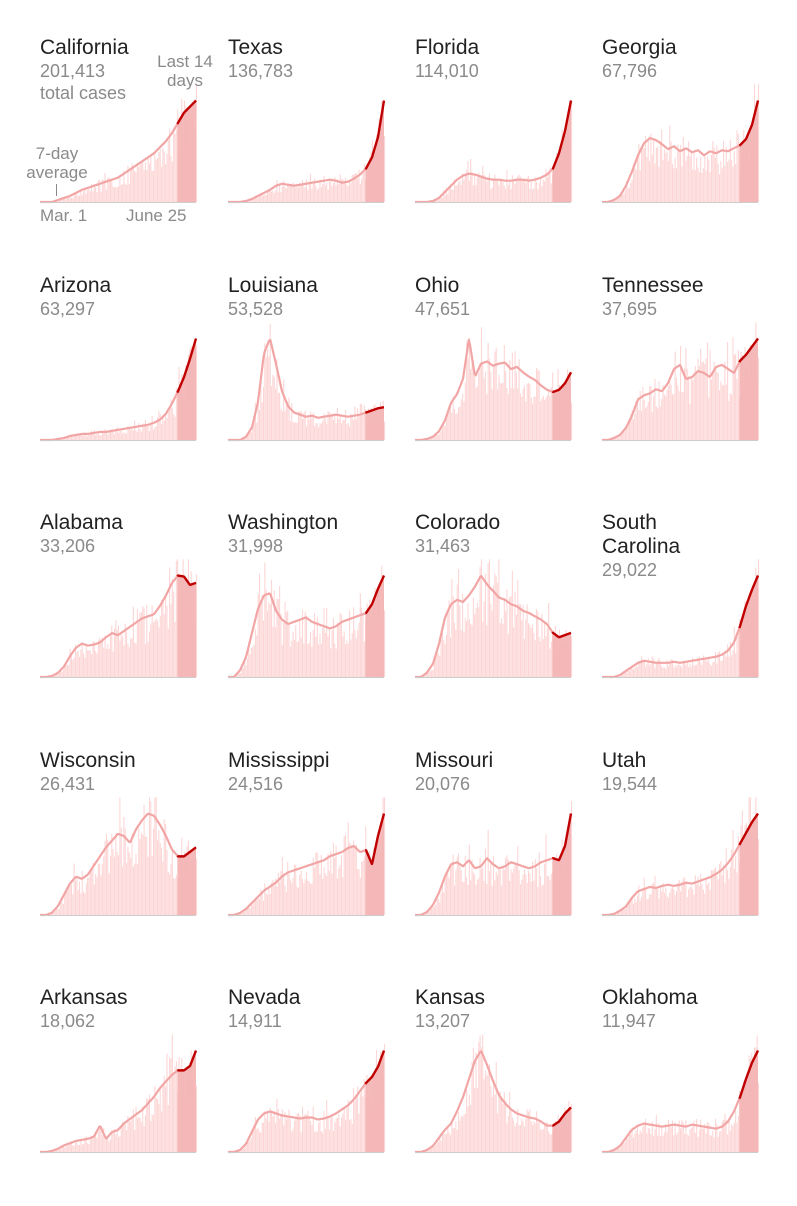  What do you see at coordinates (84, 48) in the screenshot?
I see `state-name: California` at bounding box center [84, 48].